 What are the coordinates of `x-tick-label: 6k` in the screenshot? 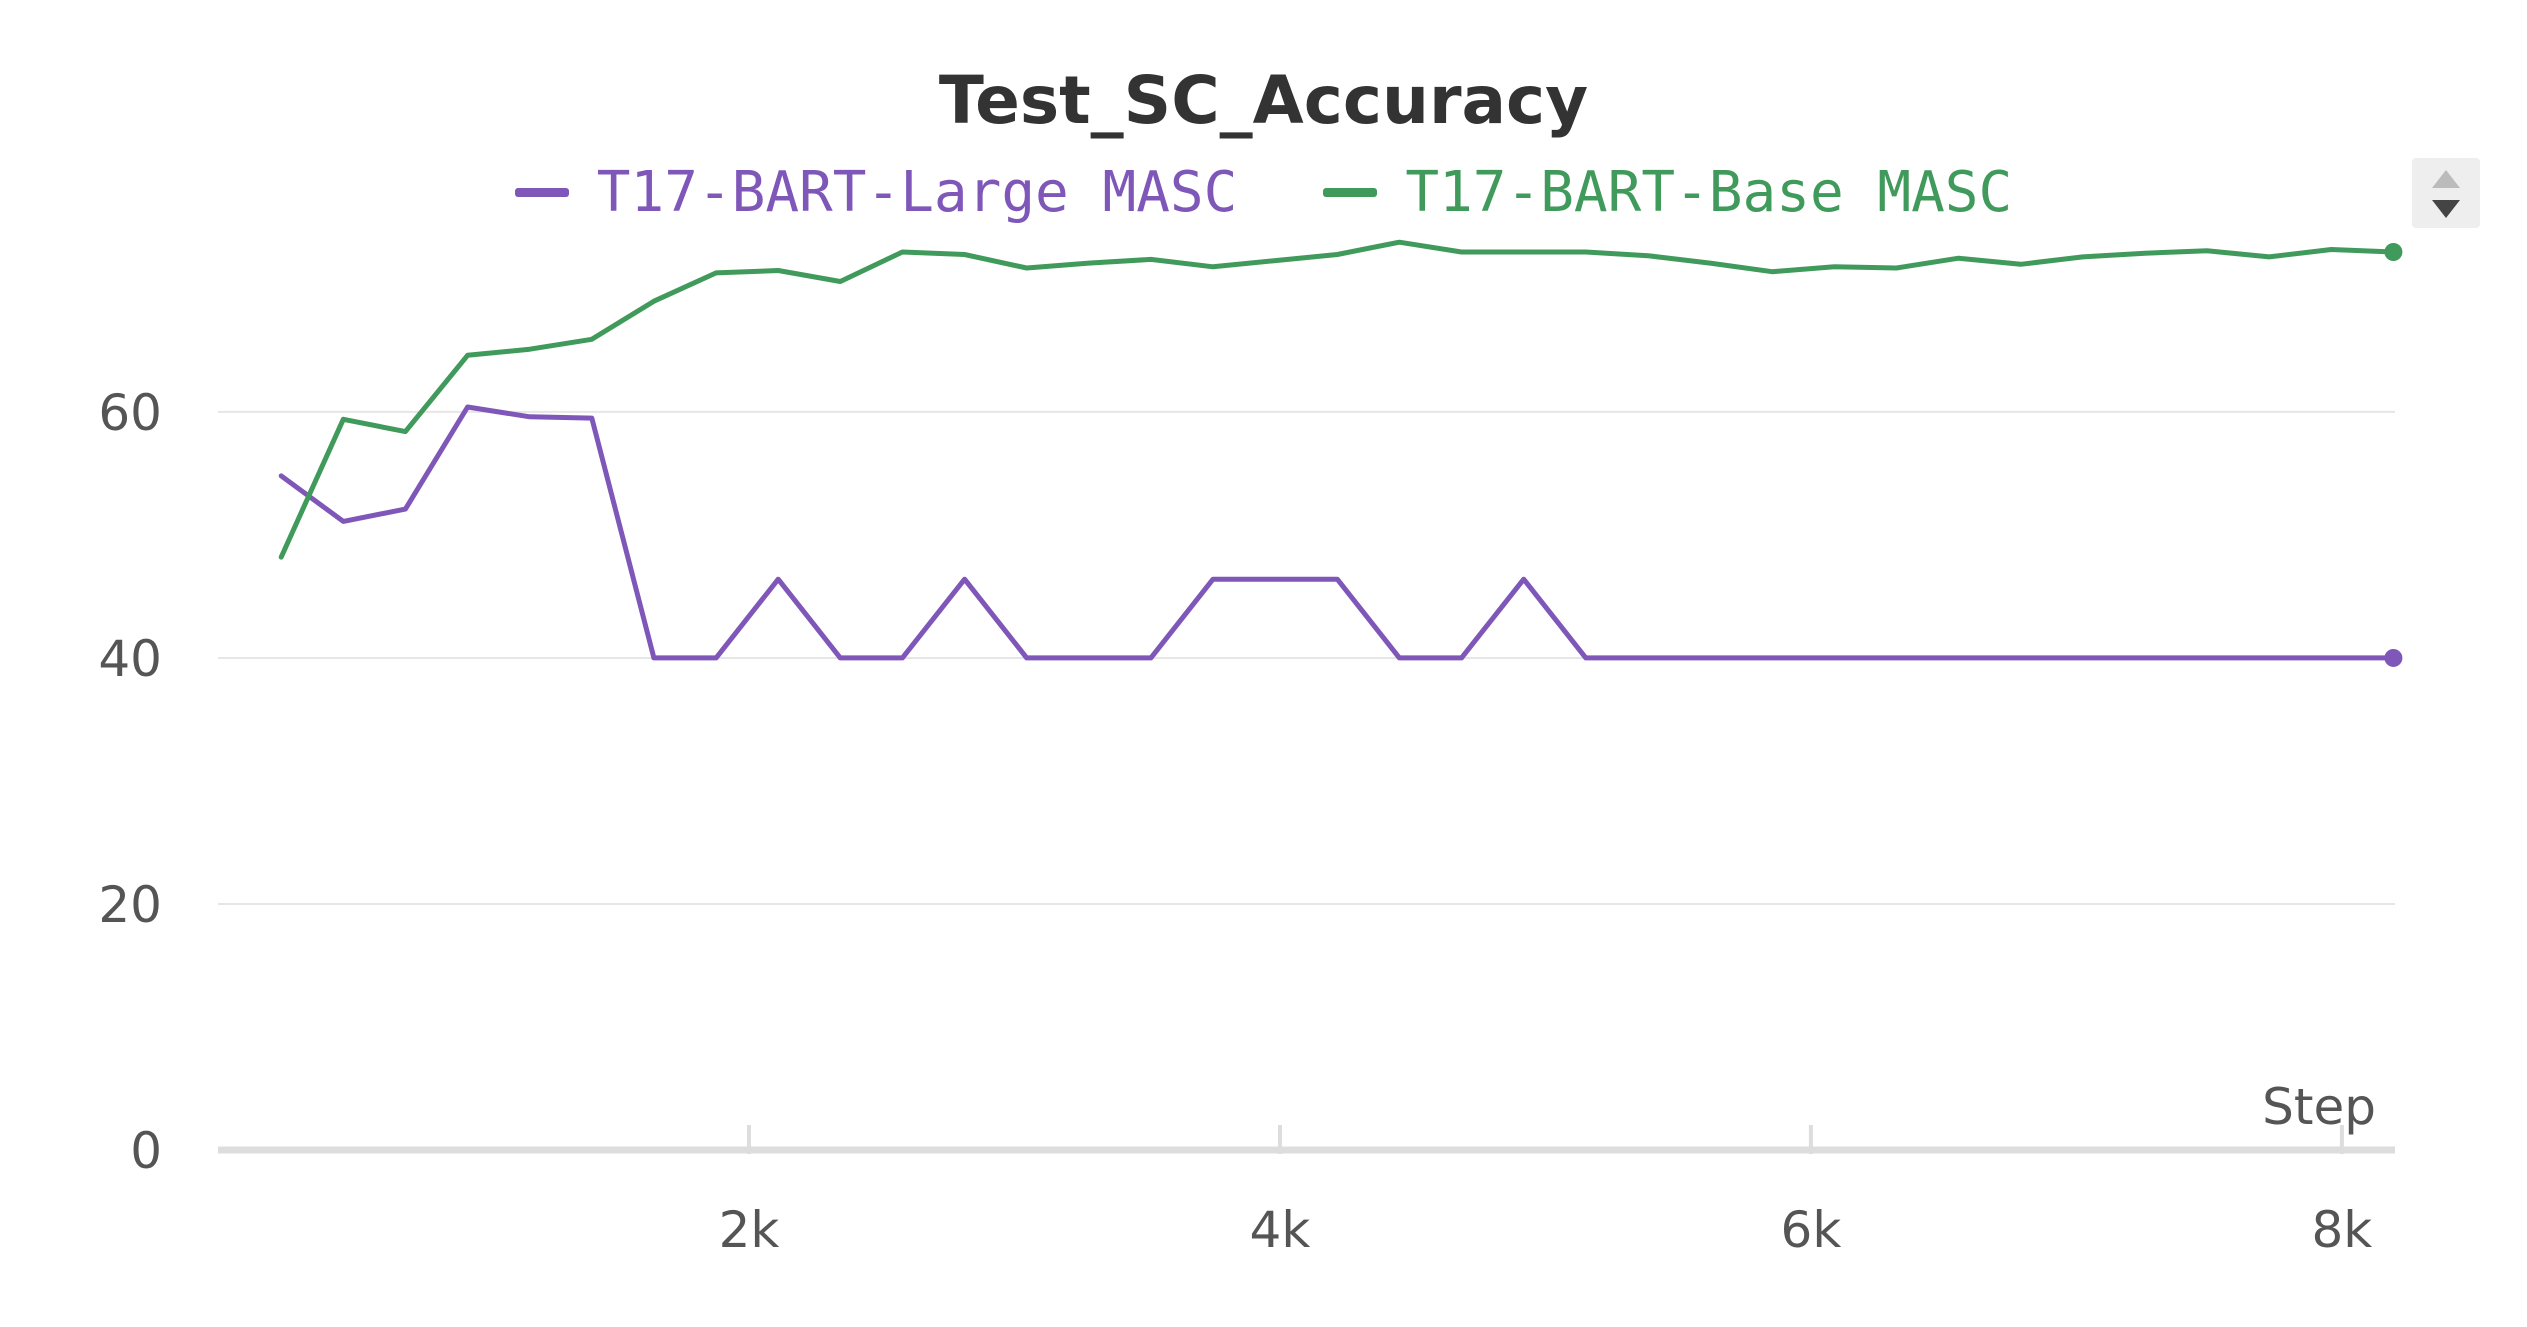 It's located at (1811, 1230).